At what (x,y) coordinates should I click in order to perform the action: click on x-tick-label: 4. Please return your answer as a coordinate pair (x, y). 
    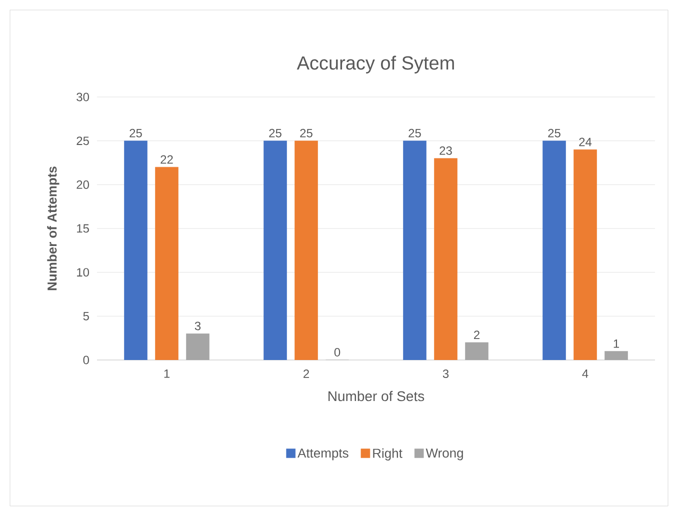
    Looking at the image, I should click on (585, 374).